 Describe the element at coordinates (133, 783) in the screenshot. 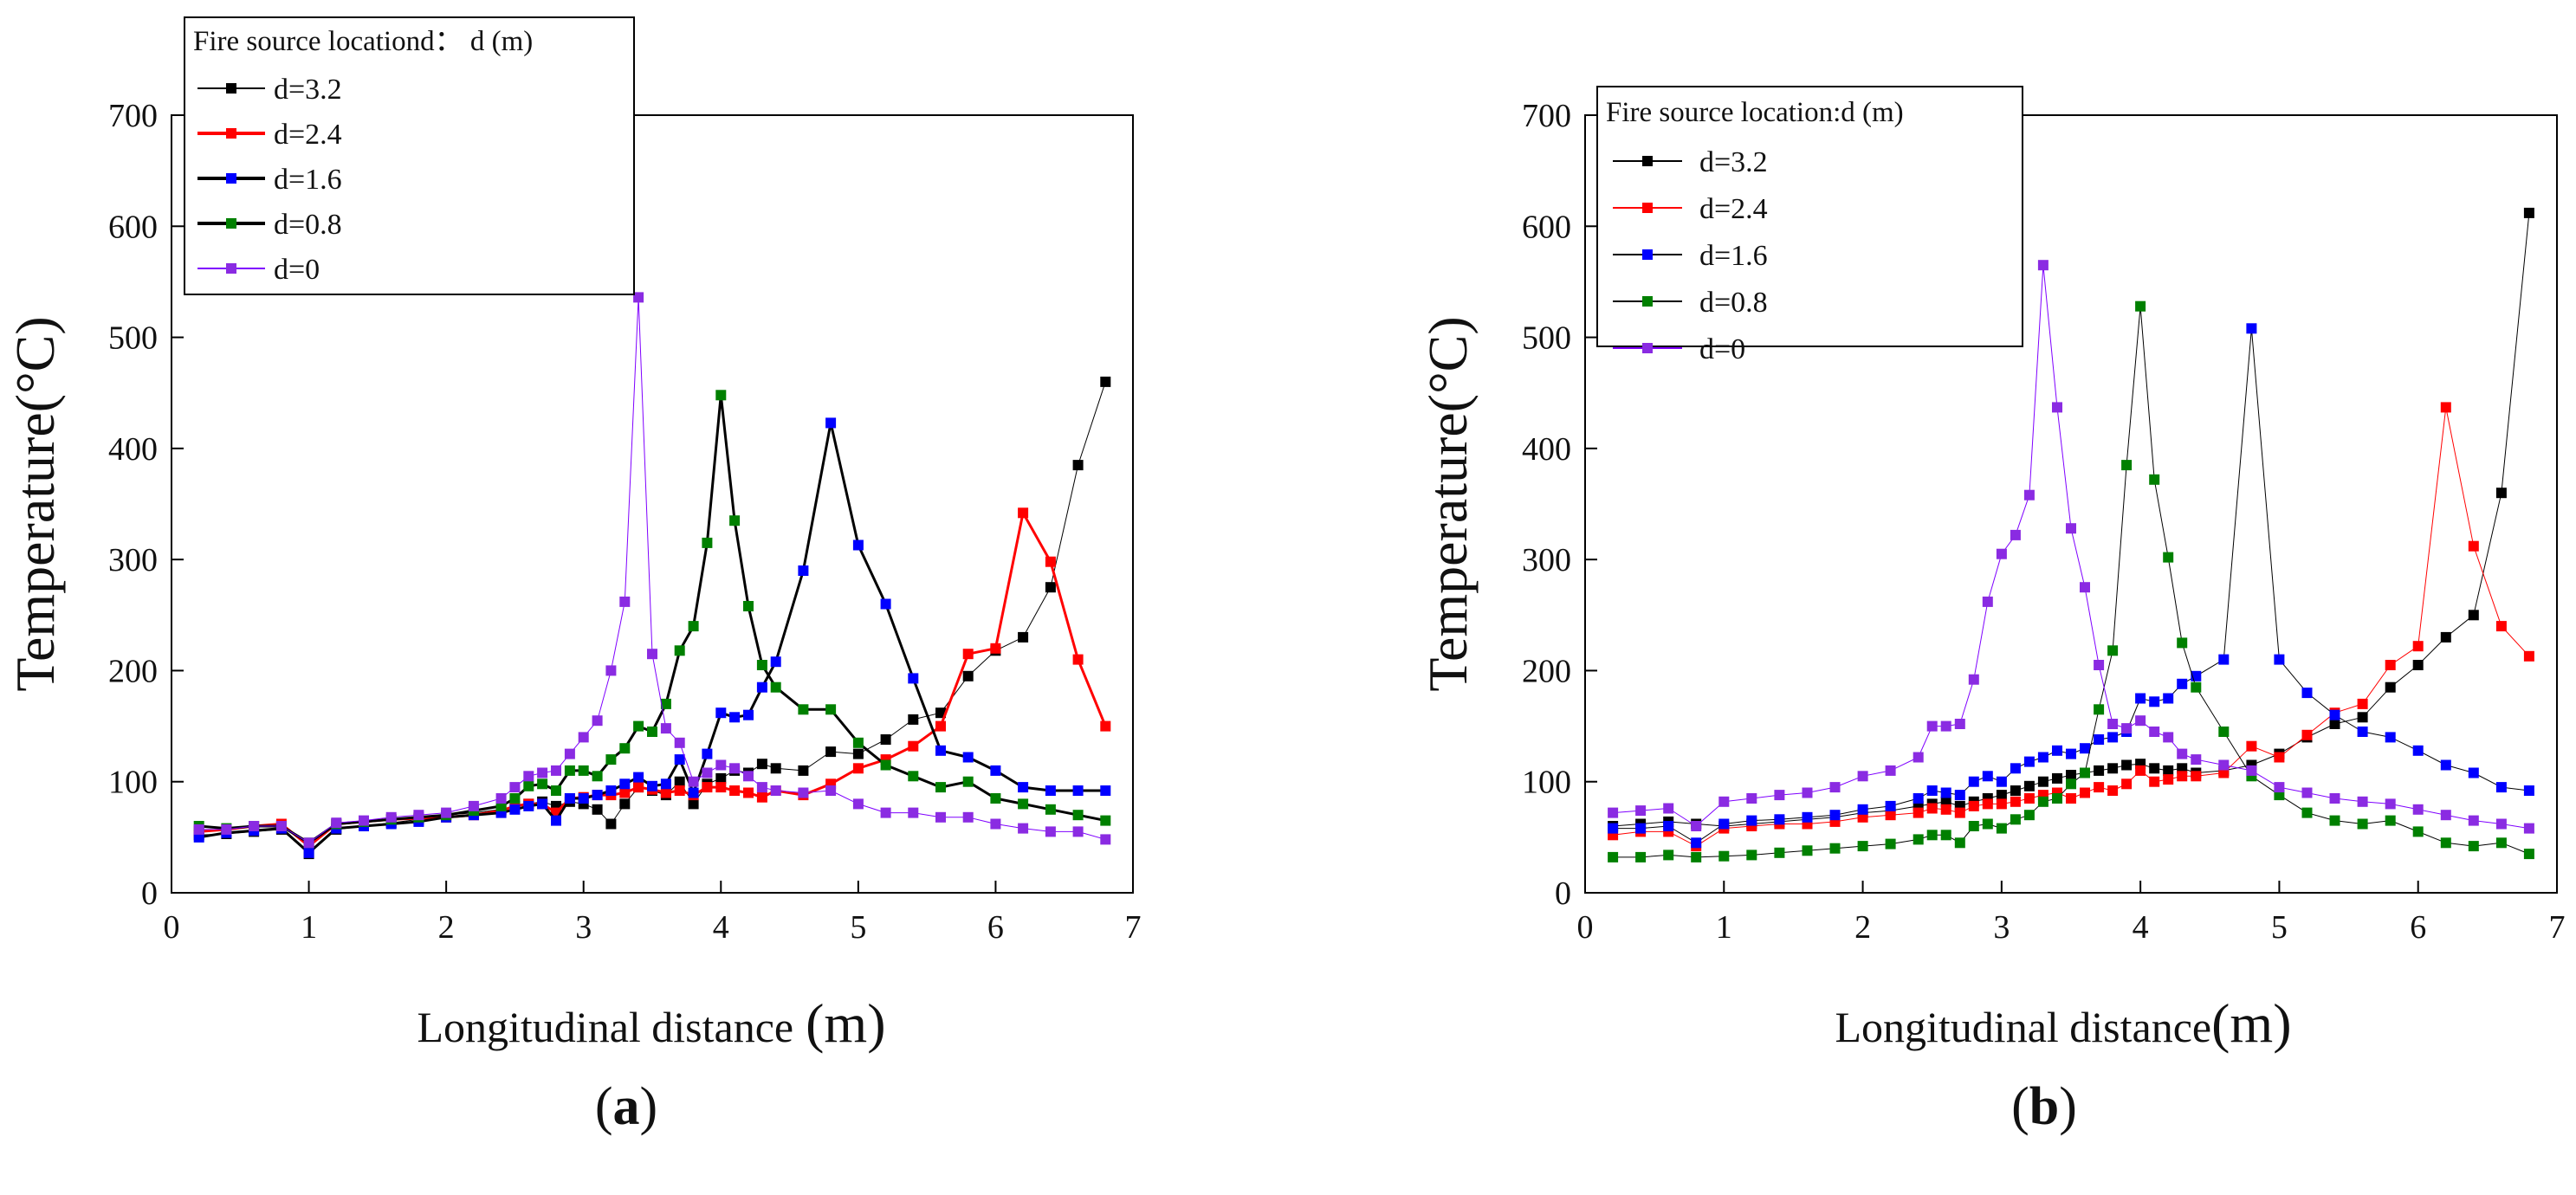

I see `chart-a-y-tick-label: 100` at that location.